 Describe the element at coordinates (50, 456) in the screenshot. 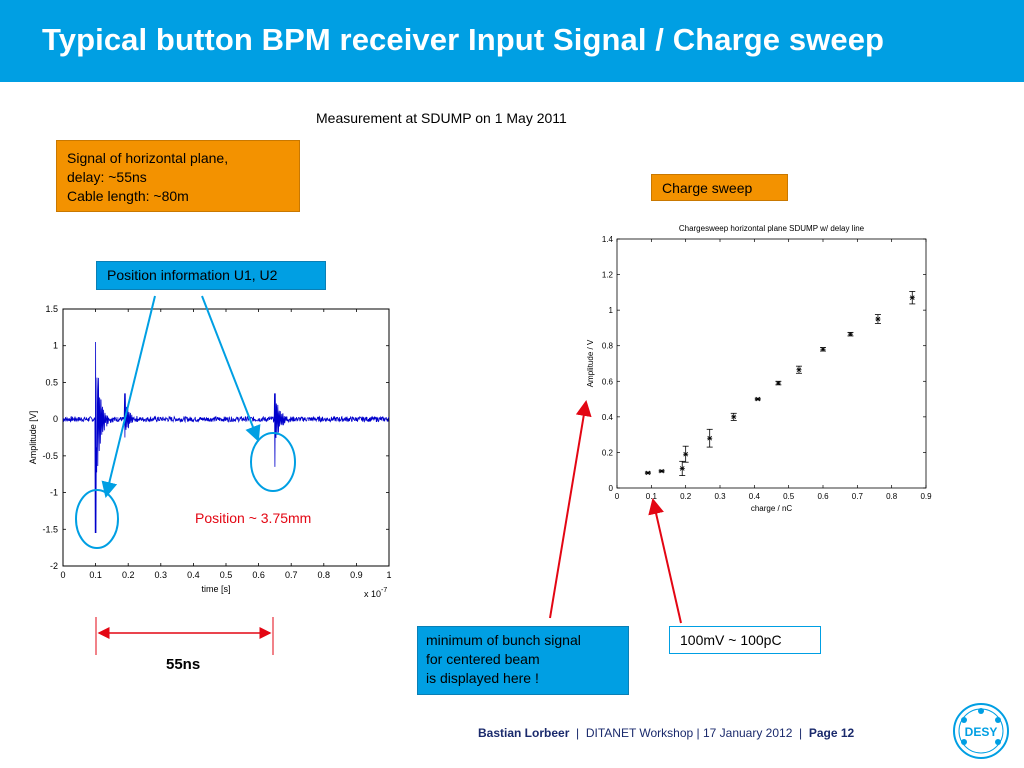

I see `signal-ytick-label: -0.5` at that location.